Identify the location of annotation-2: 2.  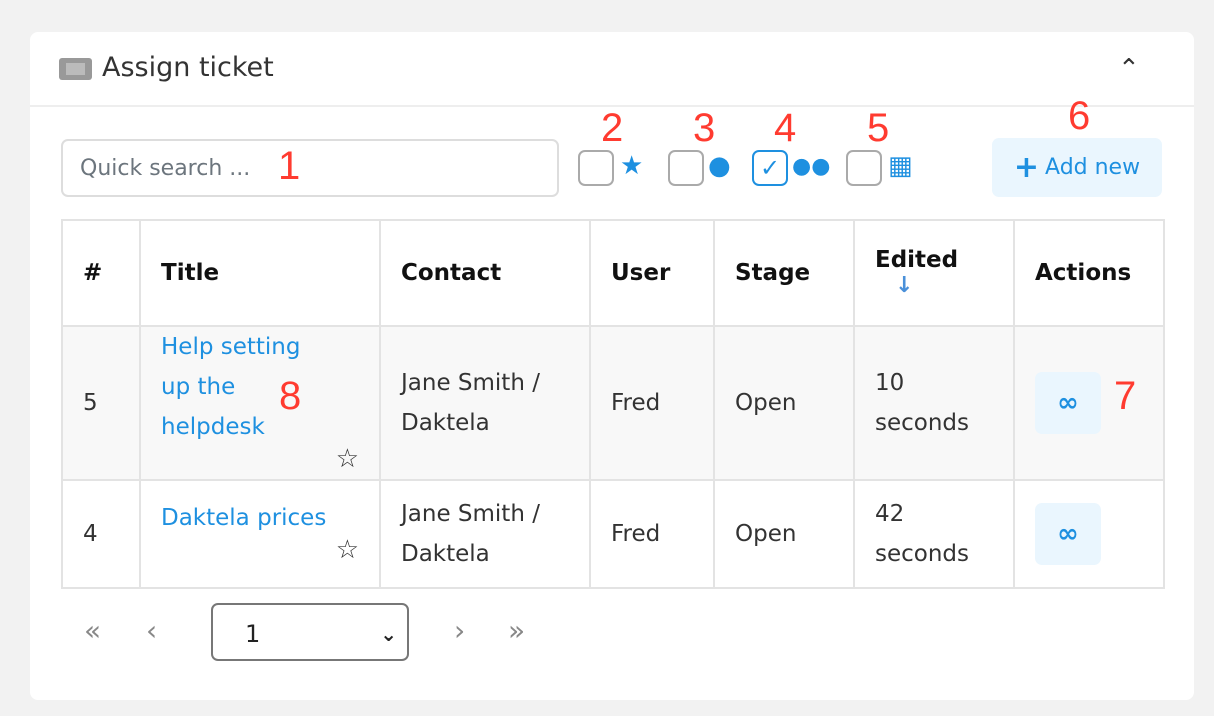
(612, 128).